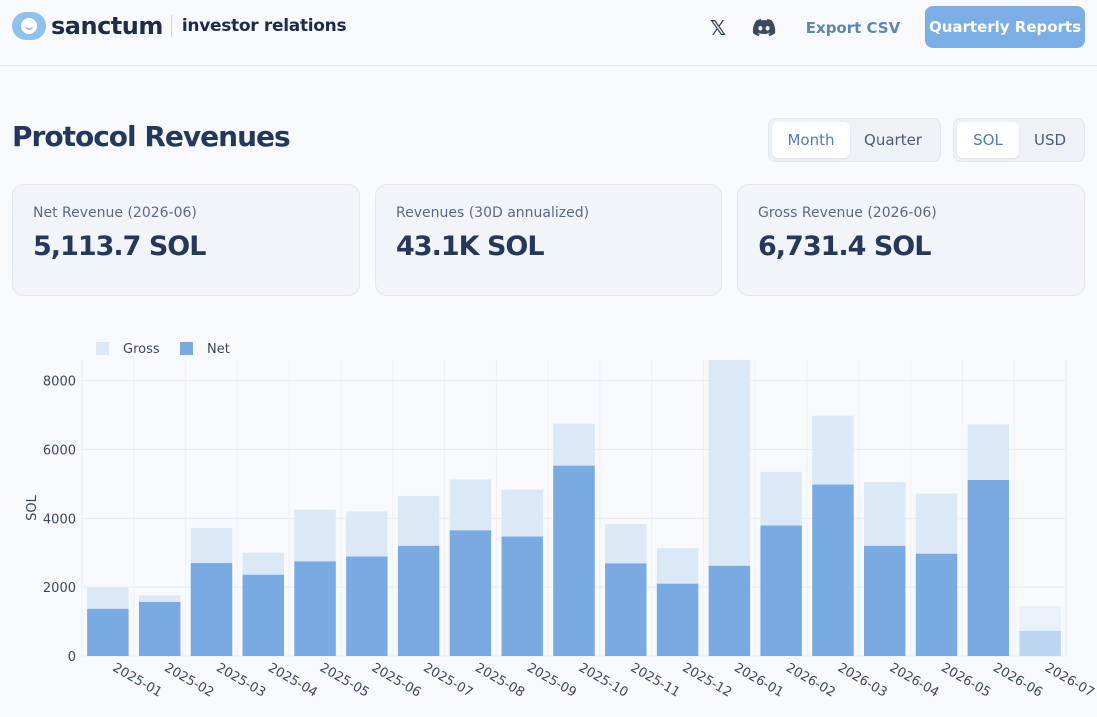 Image resolution: width=1097 pixels, height=717 pixels. What do you see at coordinates (59, 382) in the screenshot?
I see `y-tick-label: 8000` at bounding box center [59, 382].